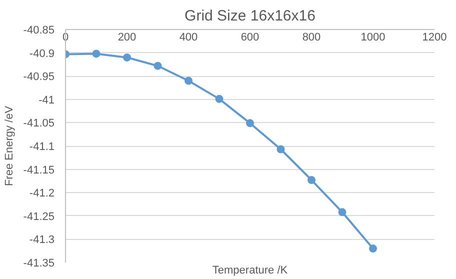 This screenshot has height=279, width=456. Describe the element at coordinates (39, 170) in the screenshot. I see `y-tick-label: -41.15` at that location.